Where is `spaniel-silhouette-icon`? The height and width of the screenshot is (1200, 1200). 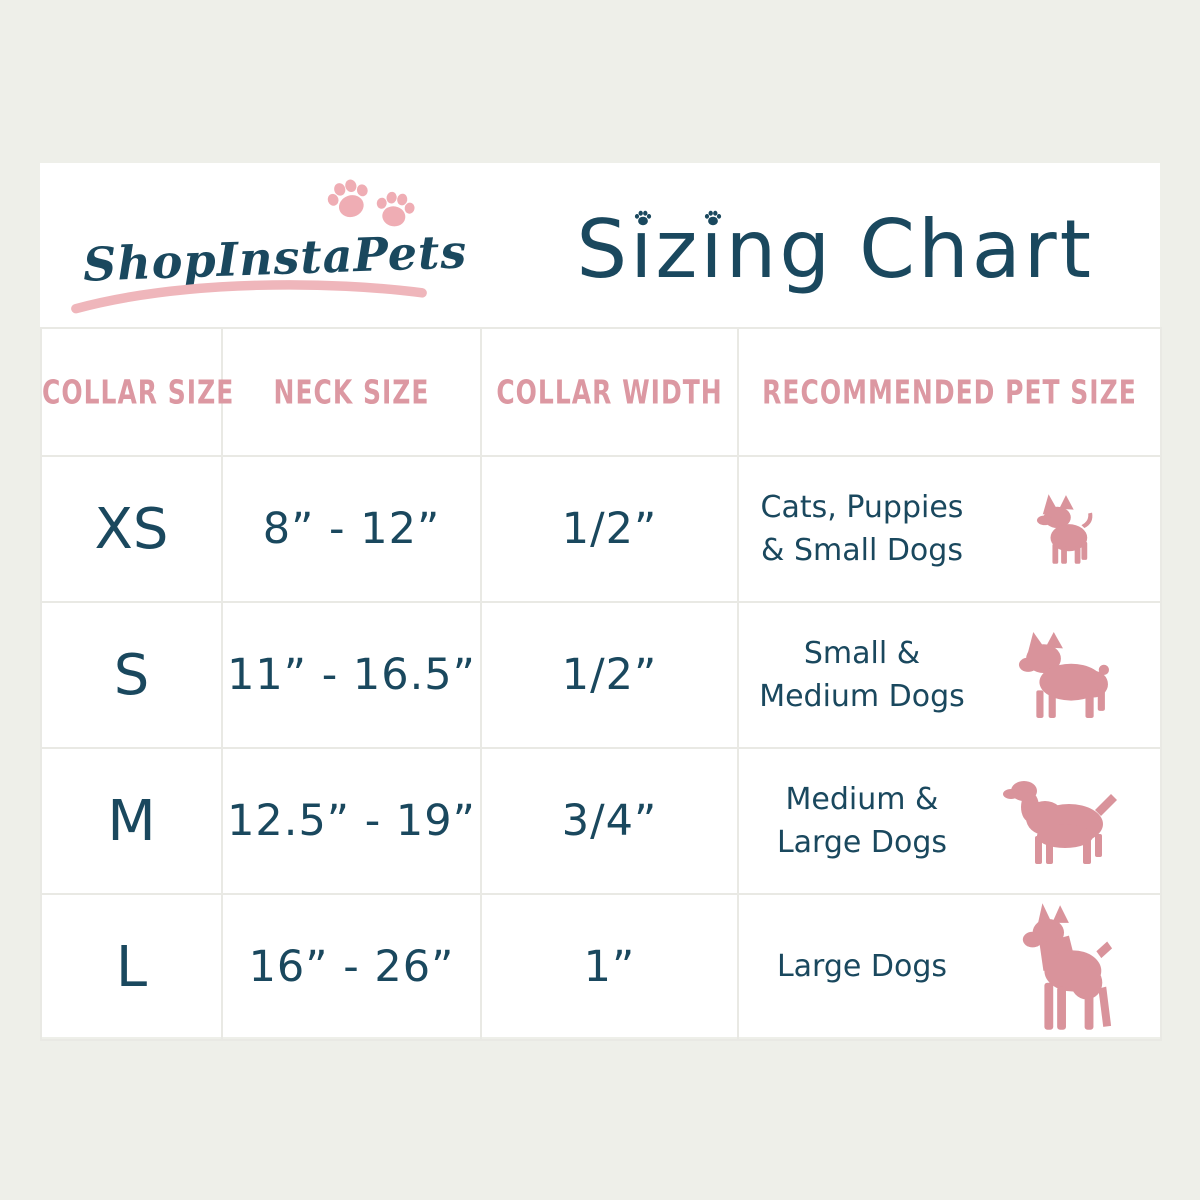 spaniel-silhouette-icon is located at coordinates (1064, 821).